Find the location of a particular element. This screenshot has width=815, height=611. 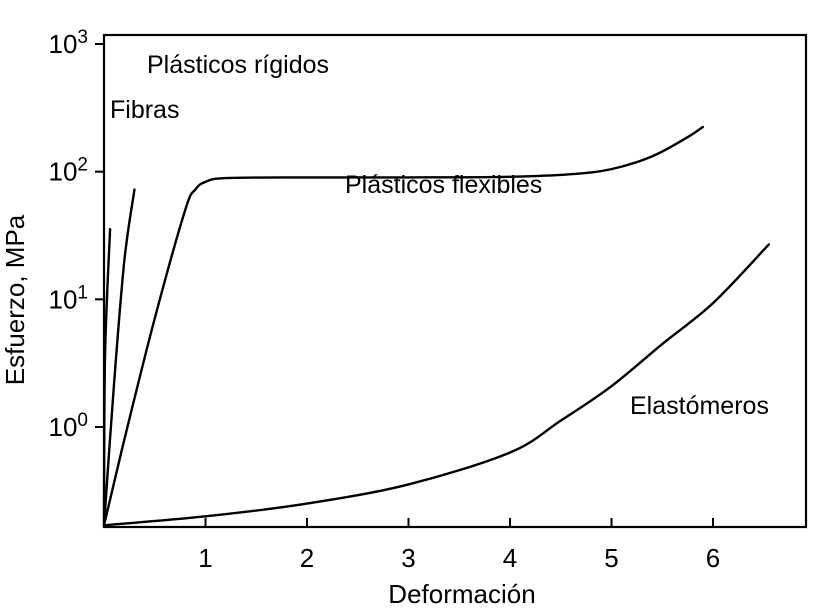

x-tick-label-6: 6 is located at coordinates (713, 558).